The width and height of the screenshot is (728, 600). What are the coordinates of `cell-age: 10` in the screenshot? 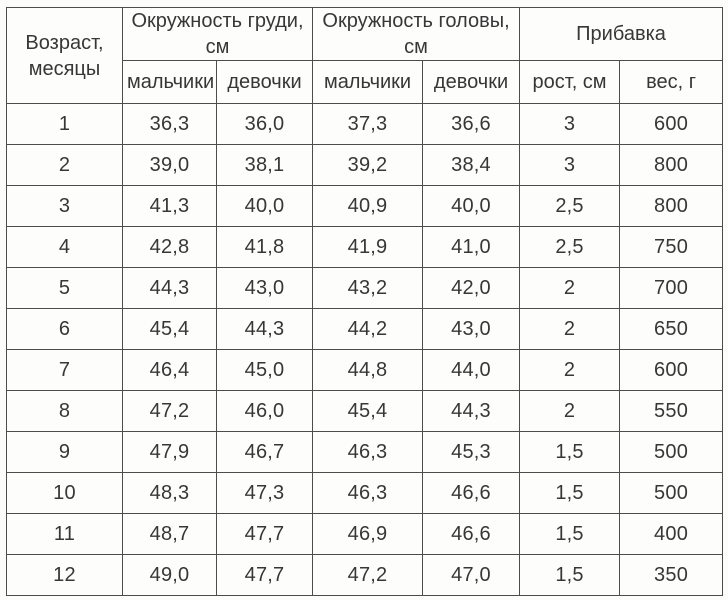 It's located at (64, 493).